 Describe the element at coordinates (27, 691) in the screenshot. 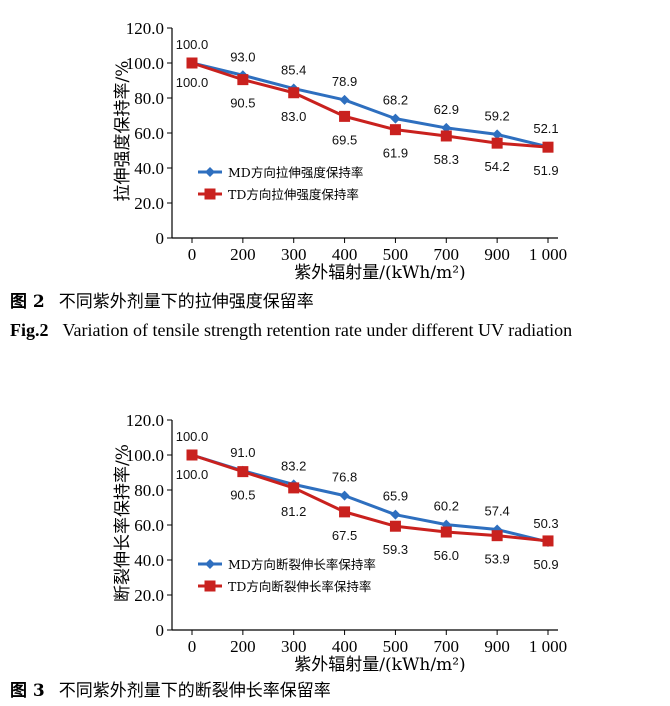

I see `figure-3-number: 图 3` at that location.